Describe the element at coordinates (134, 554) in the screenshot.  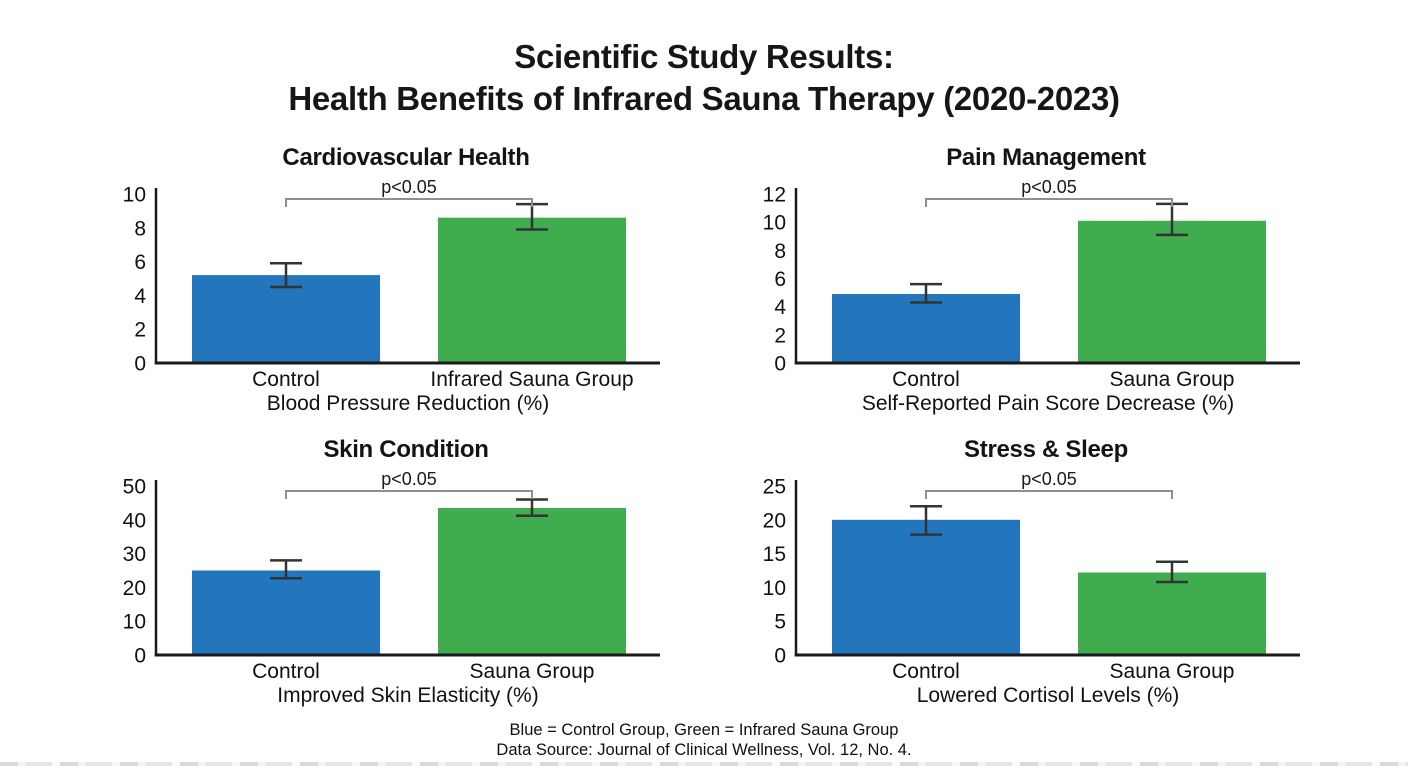
I see `y-tick-label: 30` at that location.